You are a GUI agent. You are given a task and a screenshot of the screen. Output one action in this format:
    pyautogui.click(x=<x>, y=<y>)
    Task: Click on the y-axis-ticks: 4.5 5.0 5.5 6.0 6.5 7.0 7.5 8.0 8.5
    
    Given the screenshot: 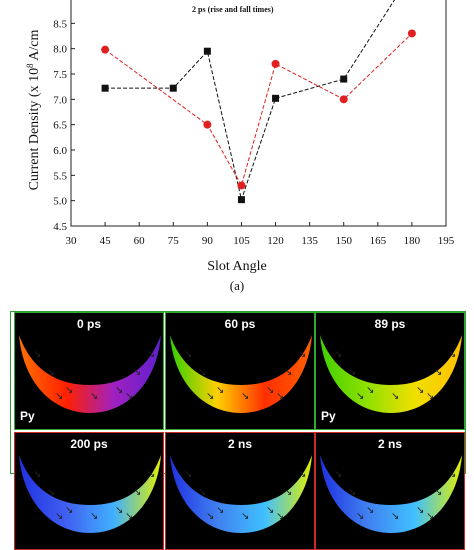 What is the action you would take?
    pyautogui.click(x=64, y=125)
    